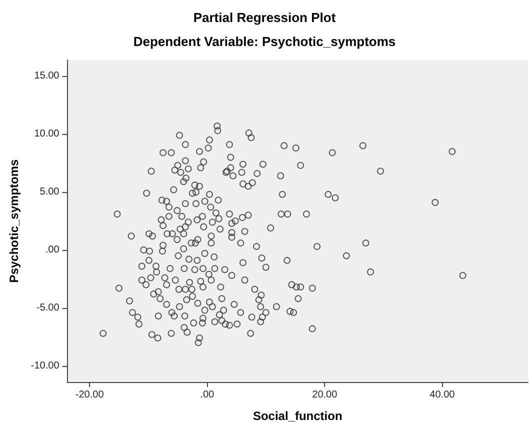 The height and width of the screenshot is (427, 529). I want to click on x-tick-label: .00, so click(207, 395).